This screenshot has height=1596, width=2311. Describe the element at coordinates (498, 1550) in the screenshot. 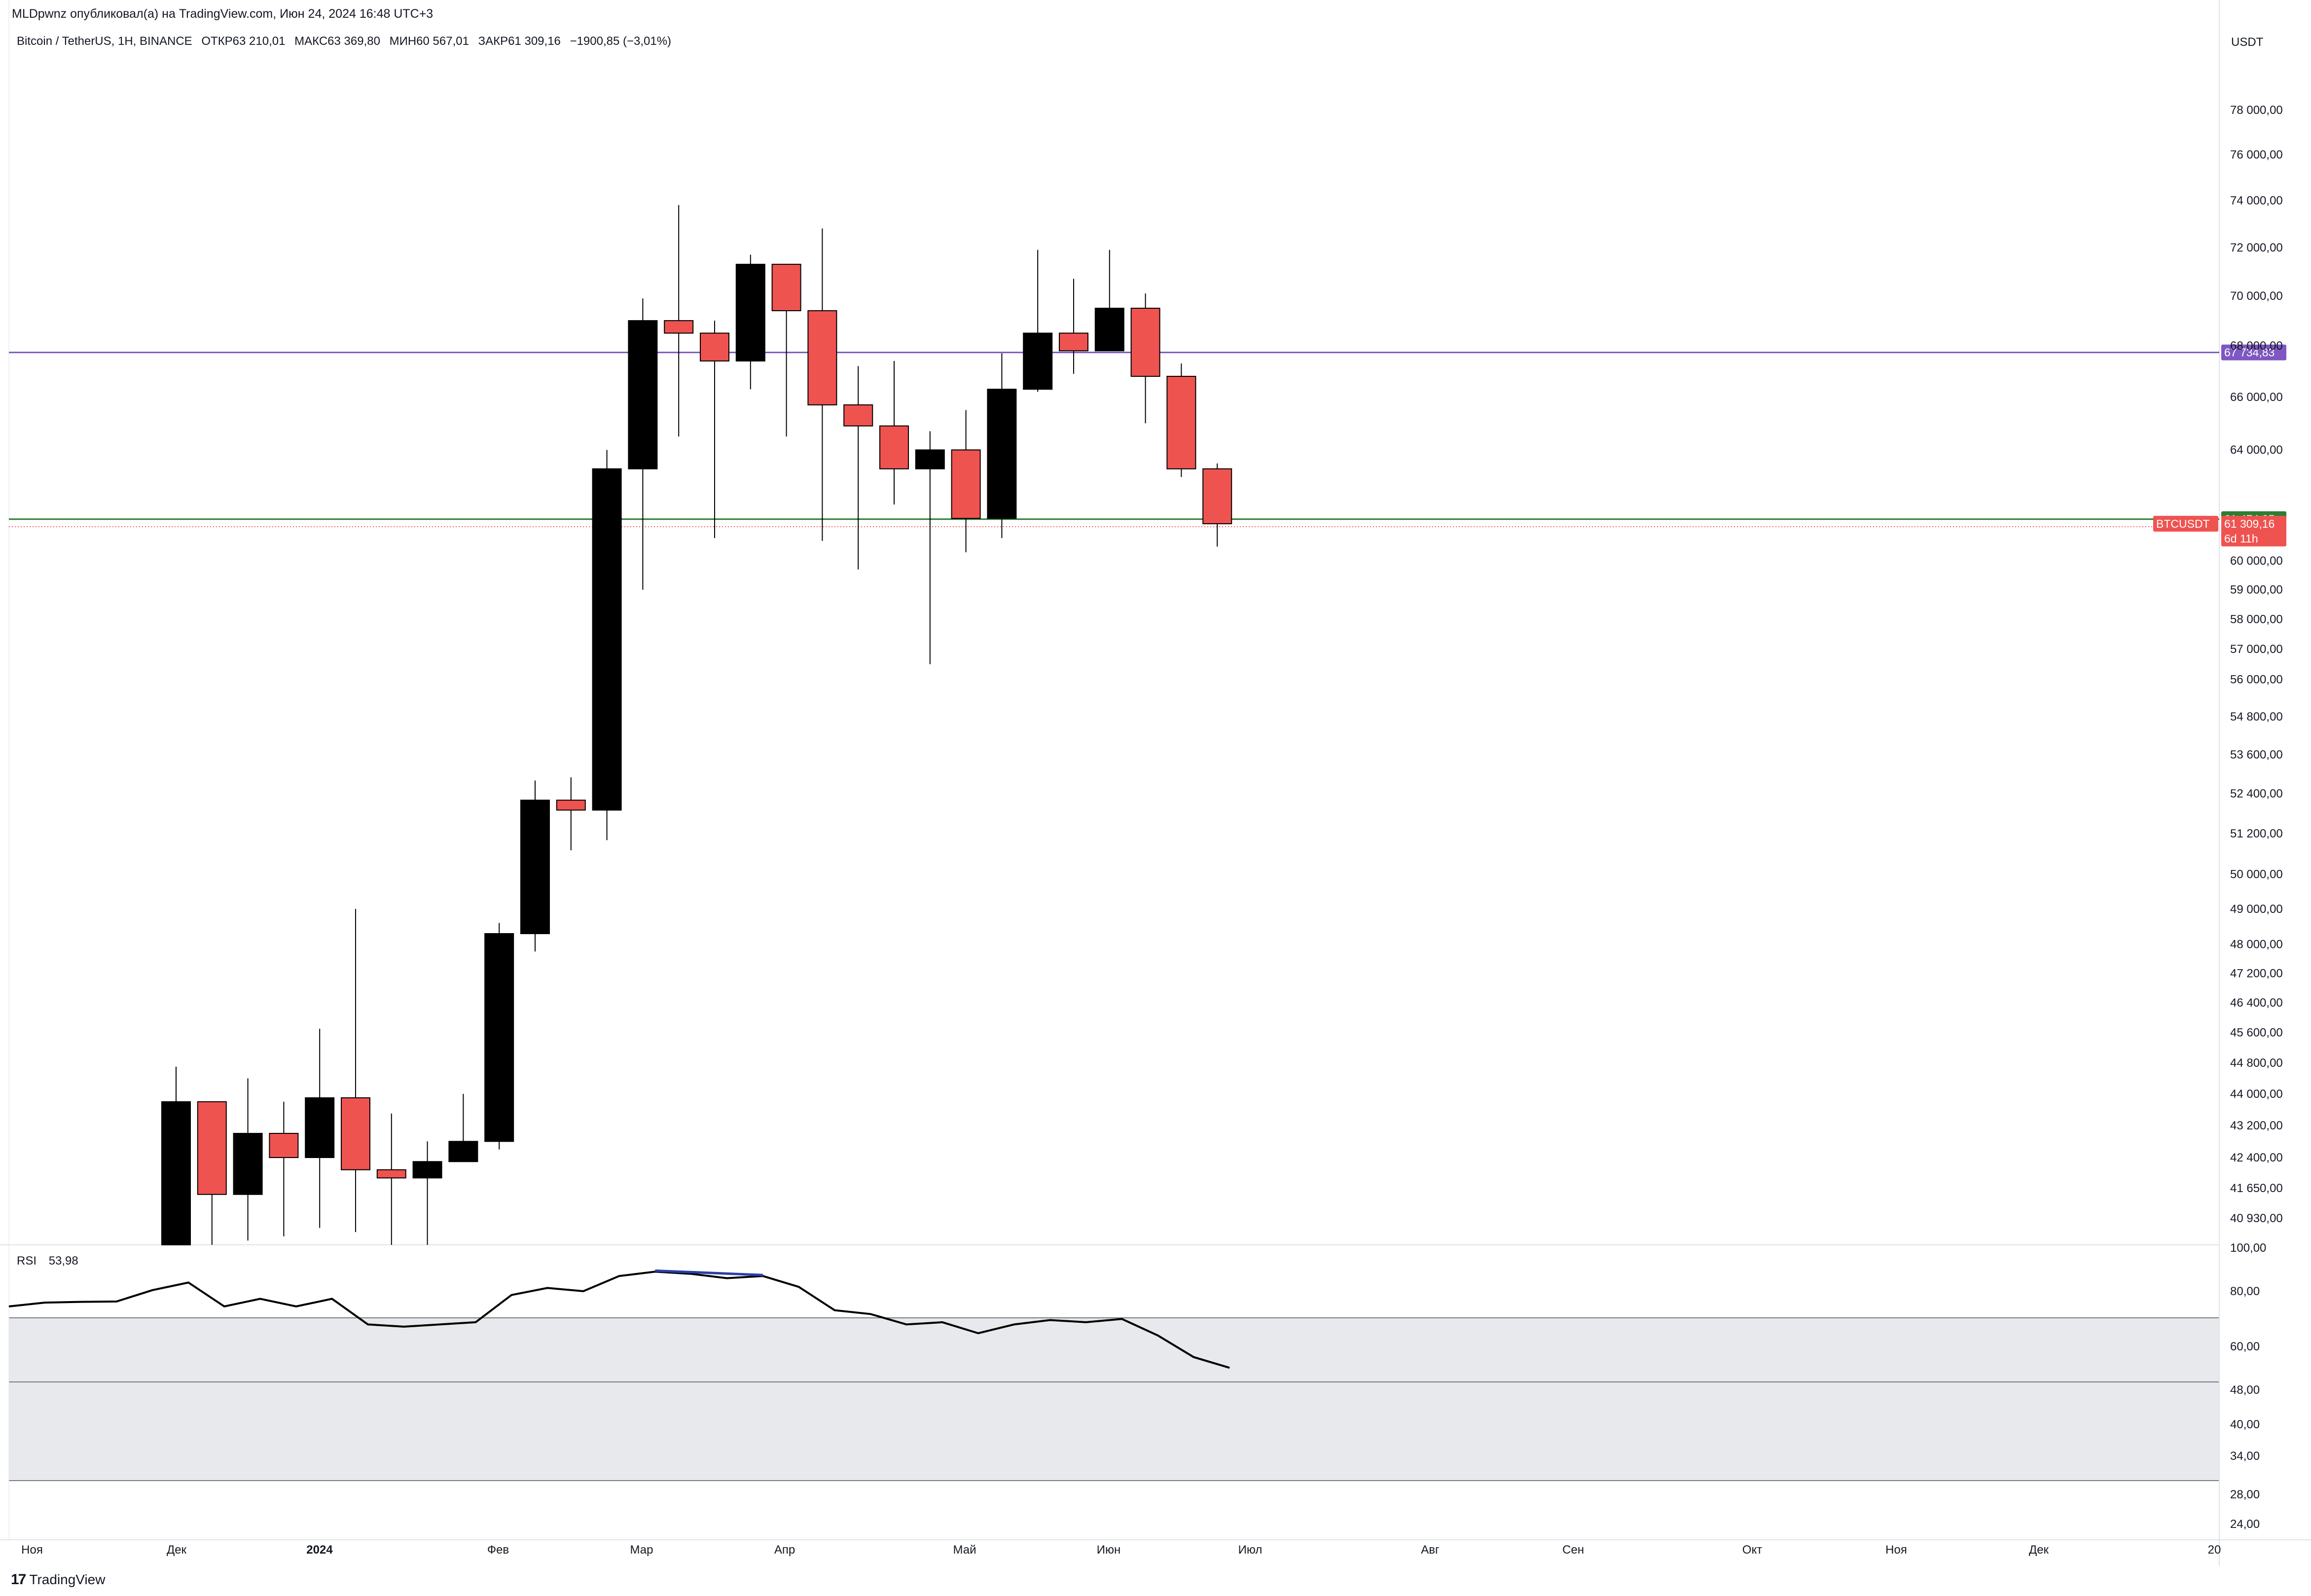

I see `time-tick-label: Фев` at that location.